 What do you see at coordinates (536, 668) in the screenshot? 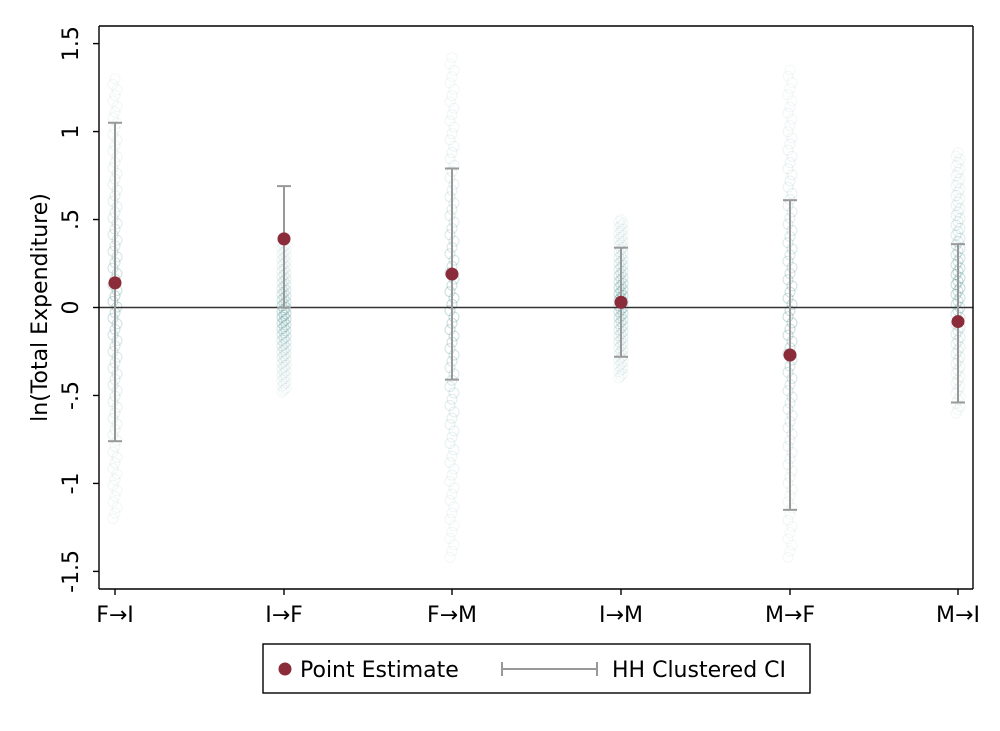
I see `legend: Point Estimate HH Clustered CI` at bounding box center [536, 668].